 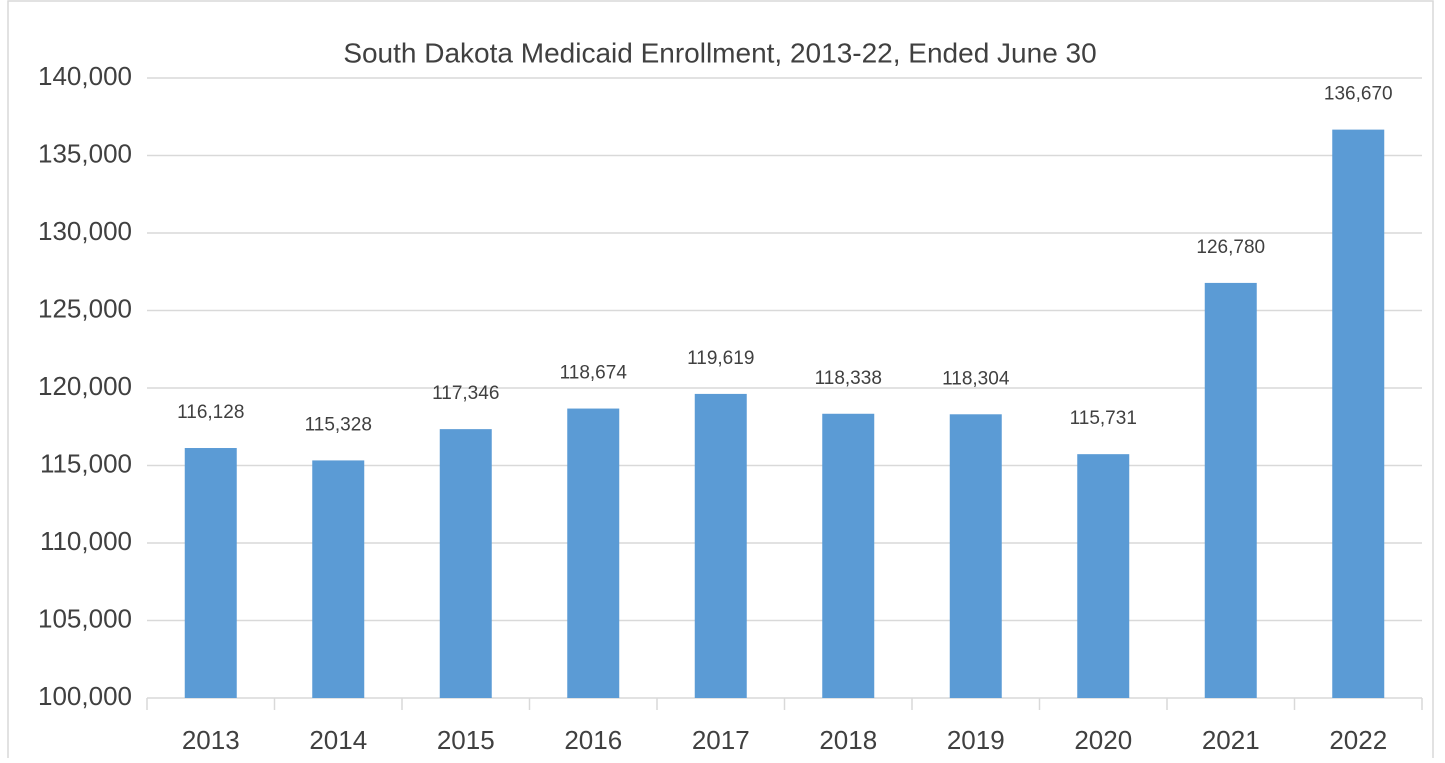 What do you see at coordinates (85, 386) in the screenshot?
I see `y-tick-label: 120,000` at bounding box center [85, 386].